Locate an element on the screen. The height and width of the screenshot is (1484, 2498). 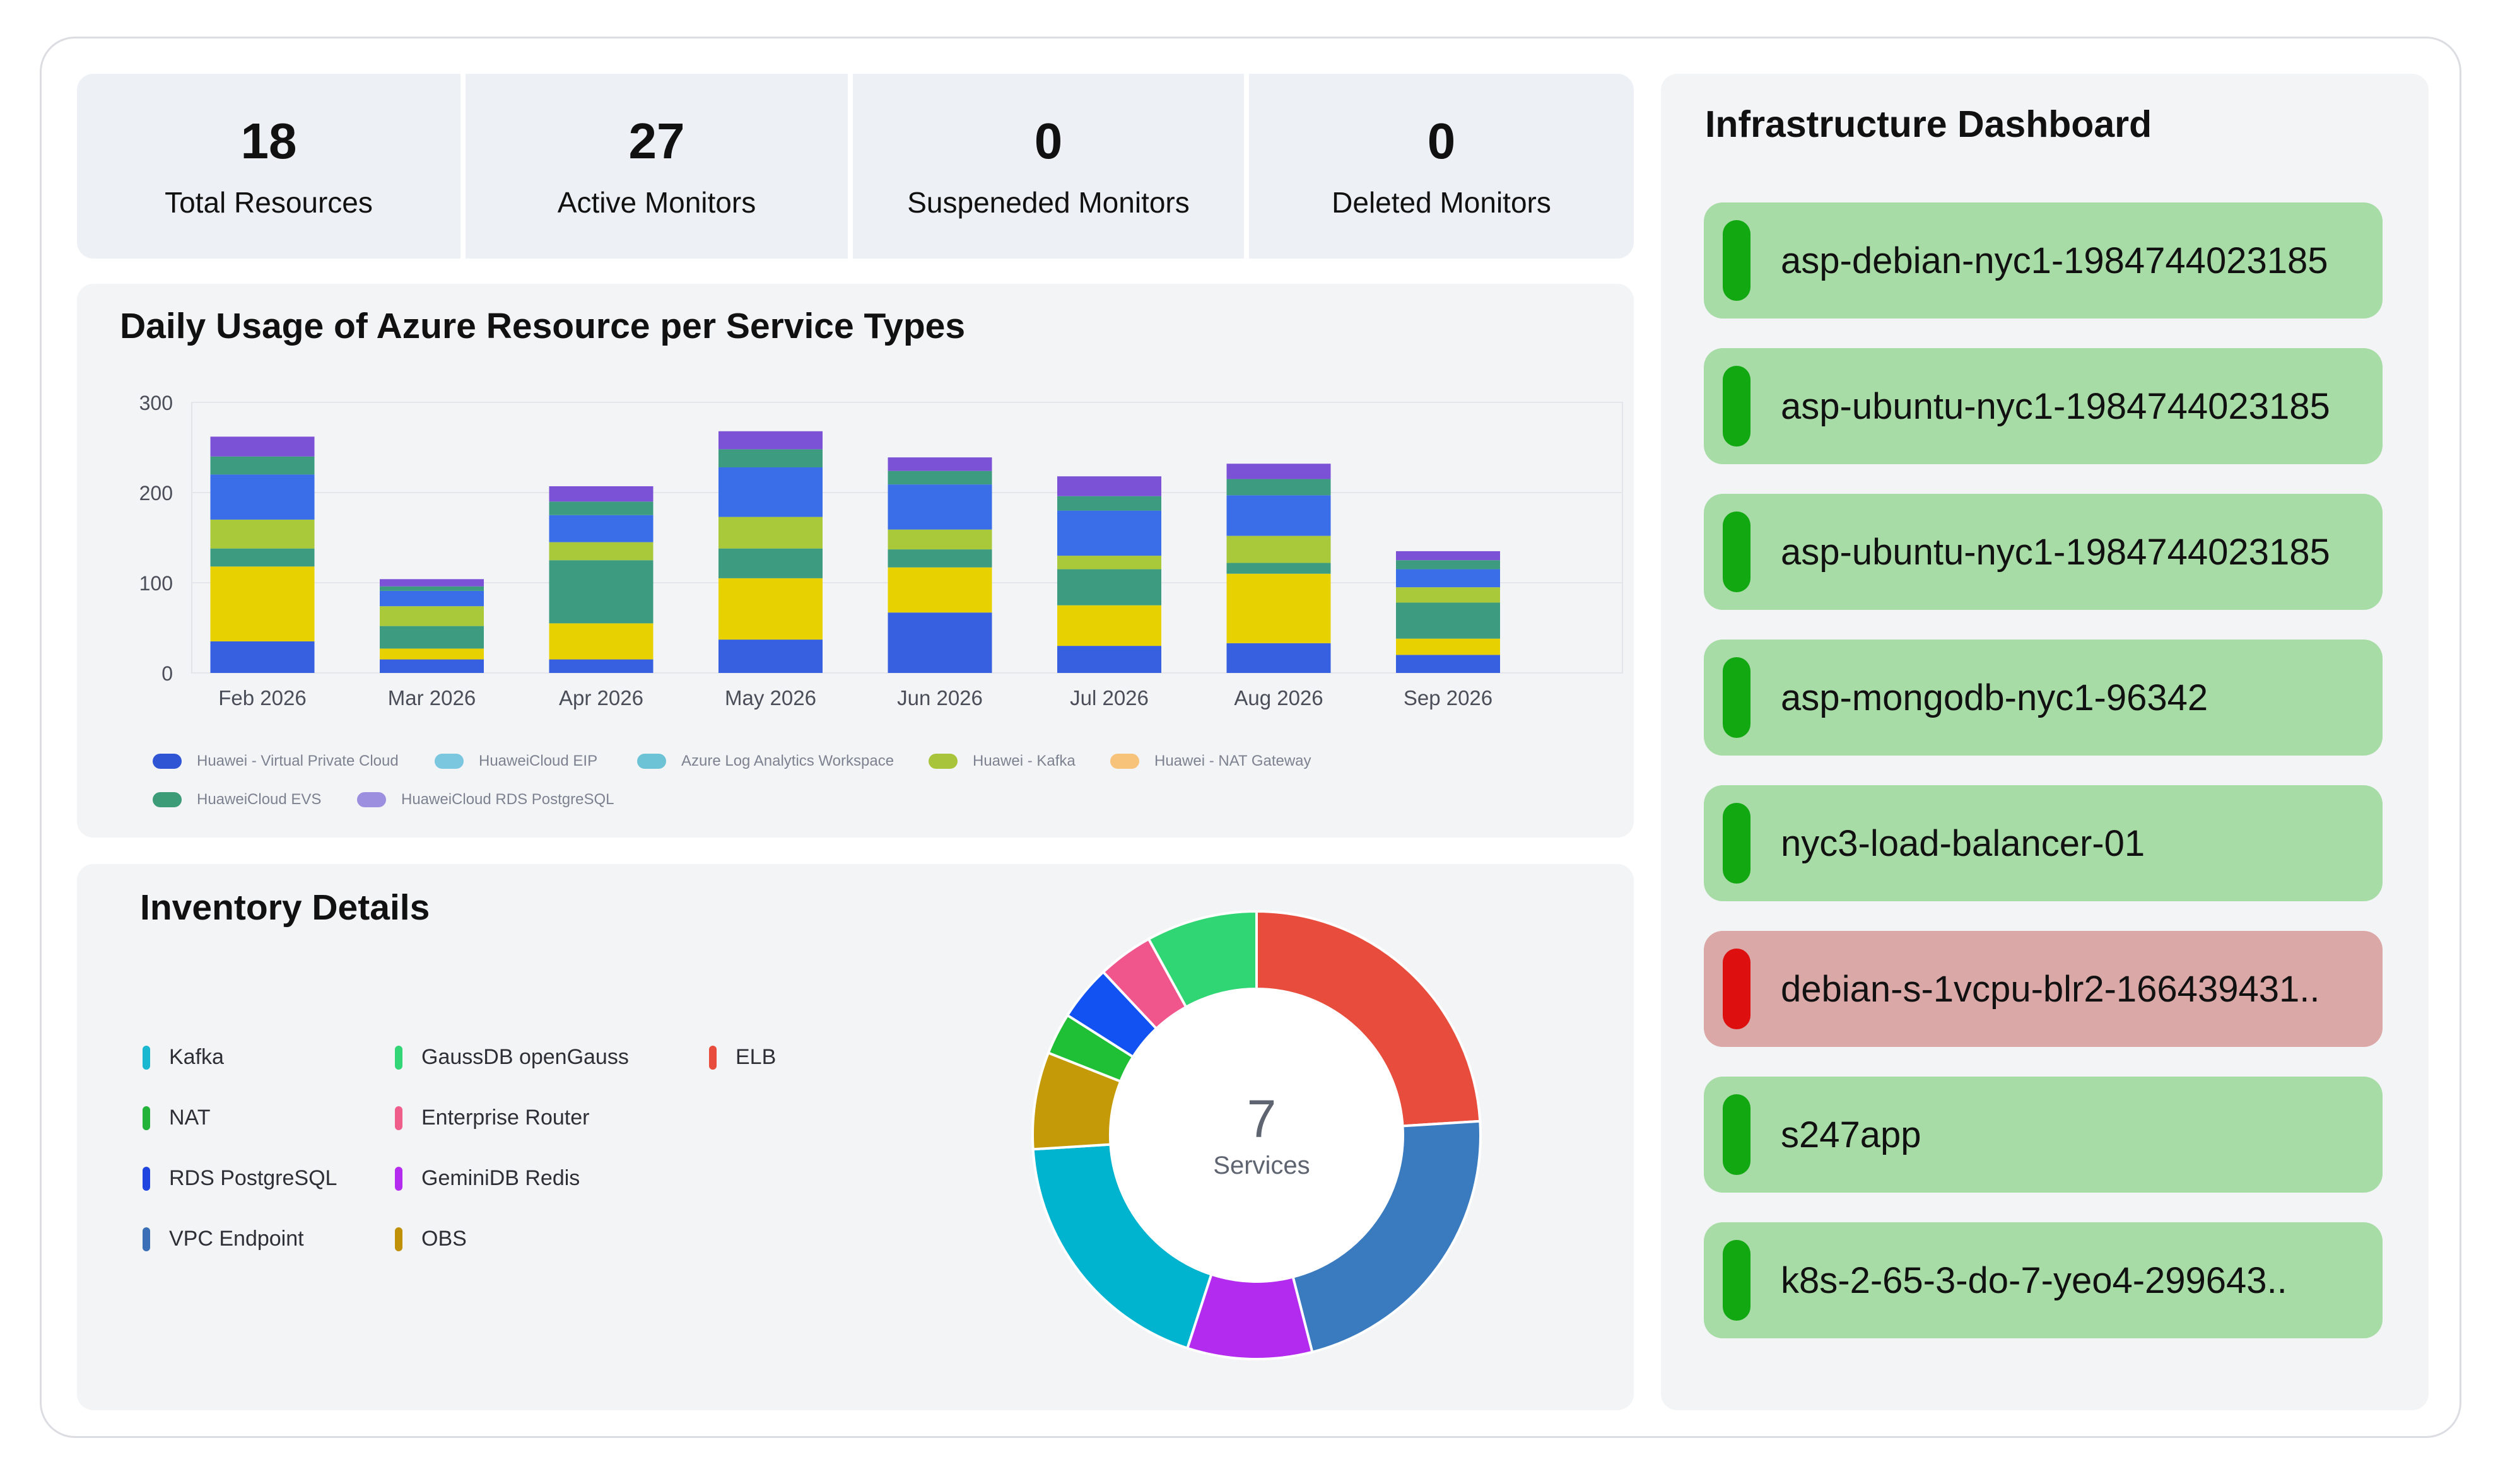
legend-item: Huawei - Virtual Private Cloud is located at coordinates (276, 761).